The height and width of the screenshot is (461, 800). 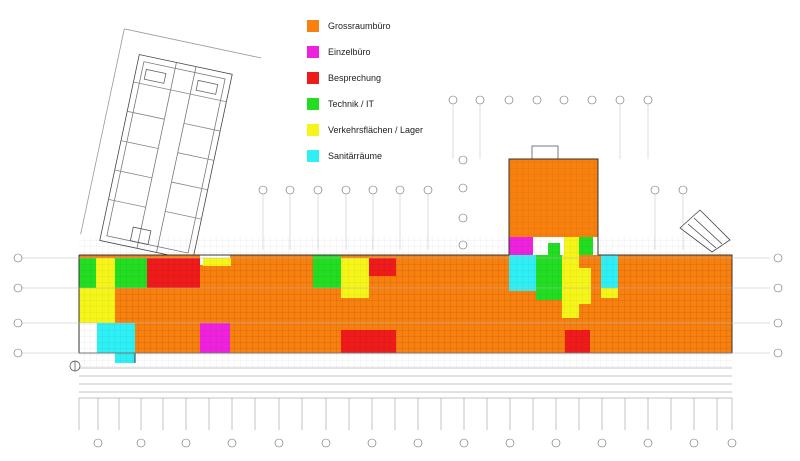 I want to click on axis-markers-top, so click(x=473, y=145).